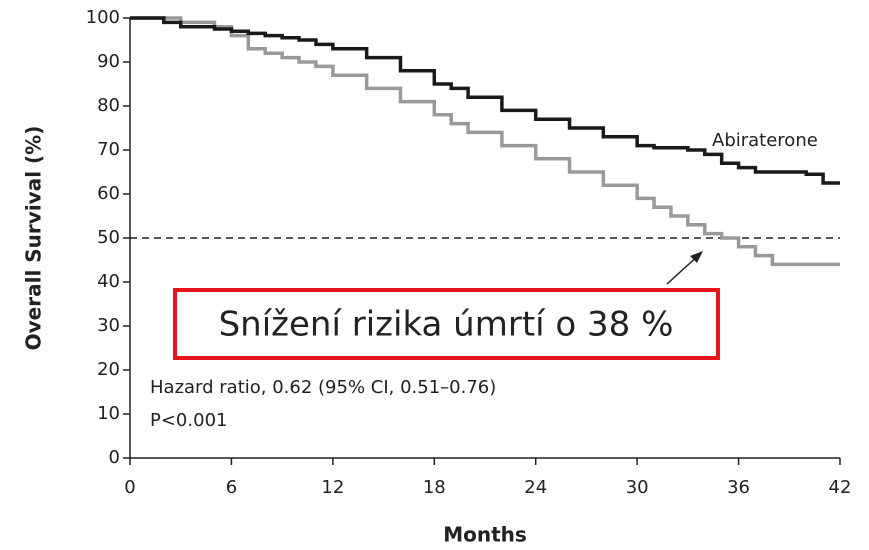  Describe the element at coordinates (840, 487) in the screenshot. I see `x-tick-label: 42` at that location.